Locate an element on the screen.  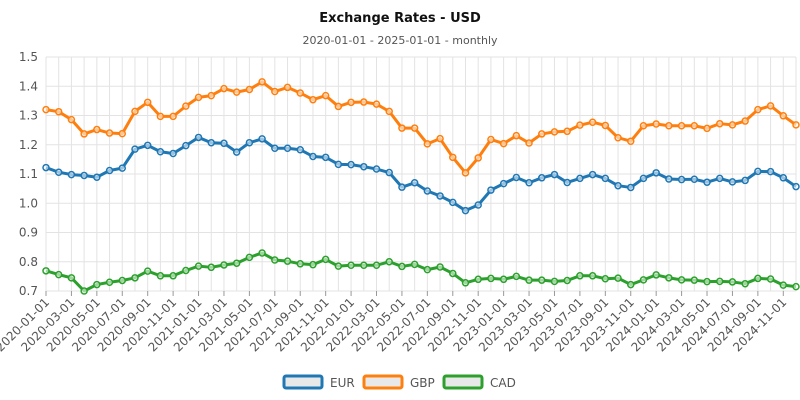
legend-item-eur: EUR is located at coordinates (318, 382).